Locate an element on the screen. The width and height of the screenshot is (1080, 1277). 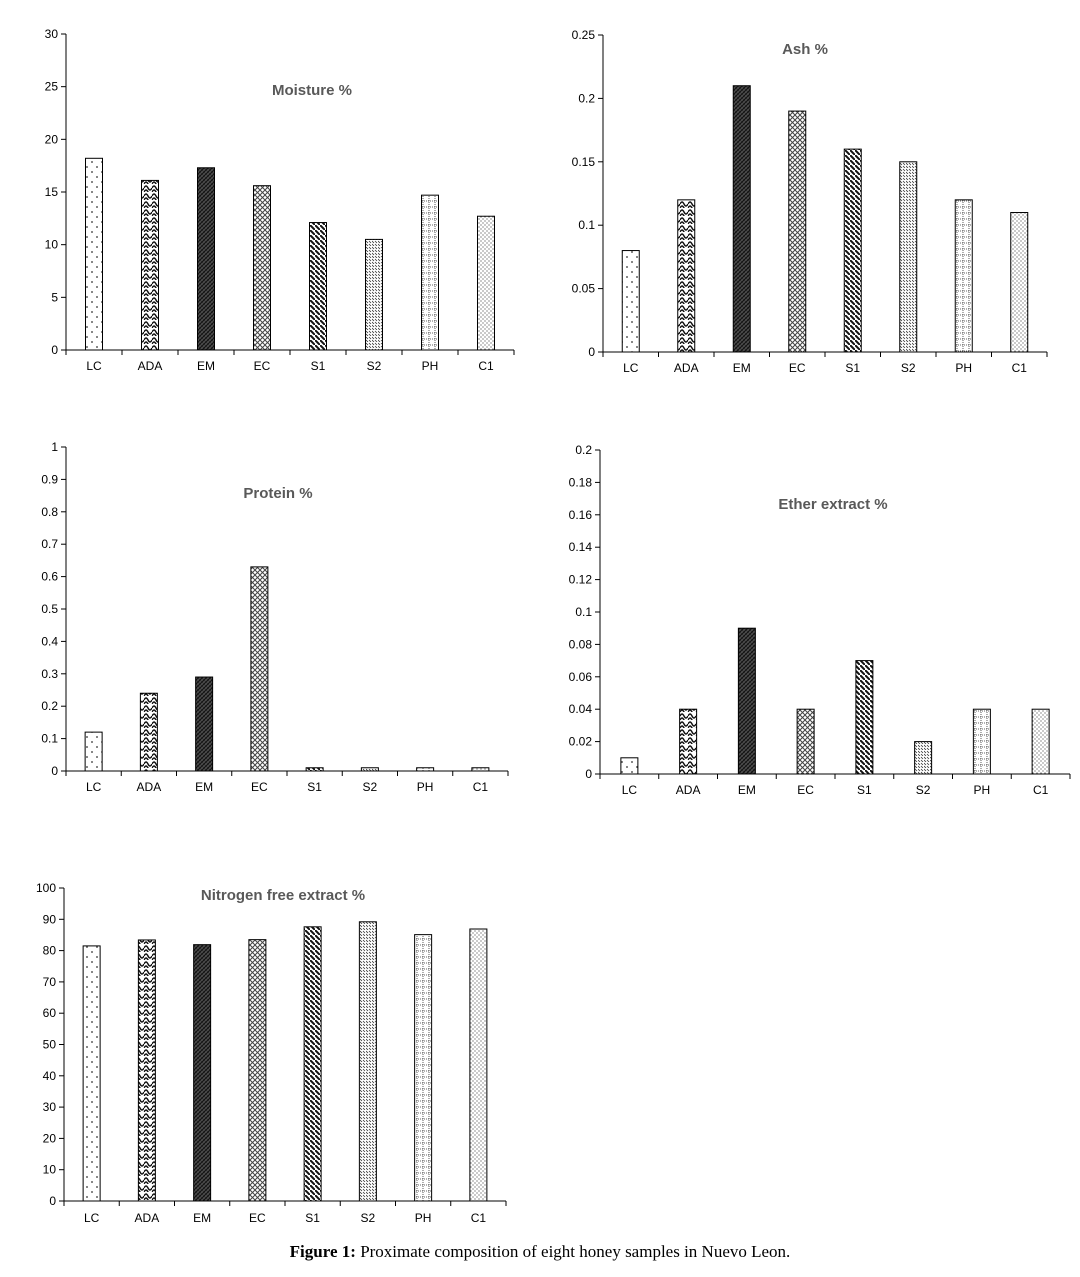
y-tick-label: 0.7 is located at coordinates (49, 544).